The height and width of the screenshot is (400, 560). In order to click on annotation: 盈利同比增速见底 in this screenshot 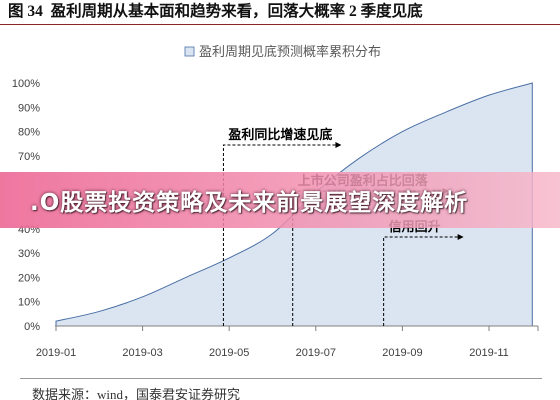, I will do `click(282, 226)`.